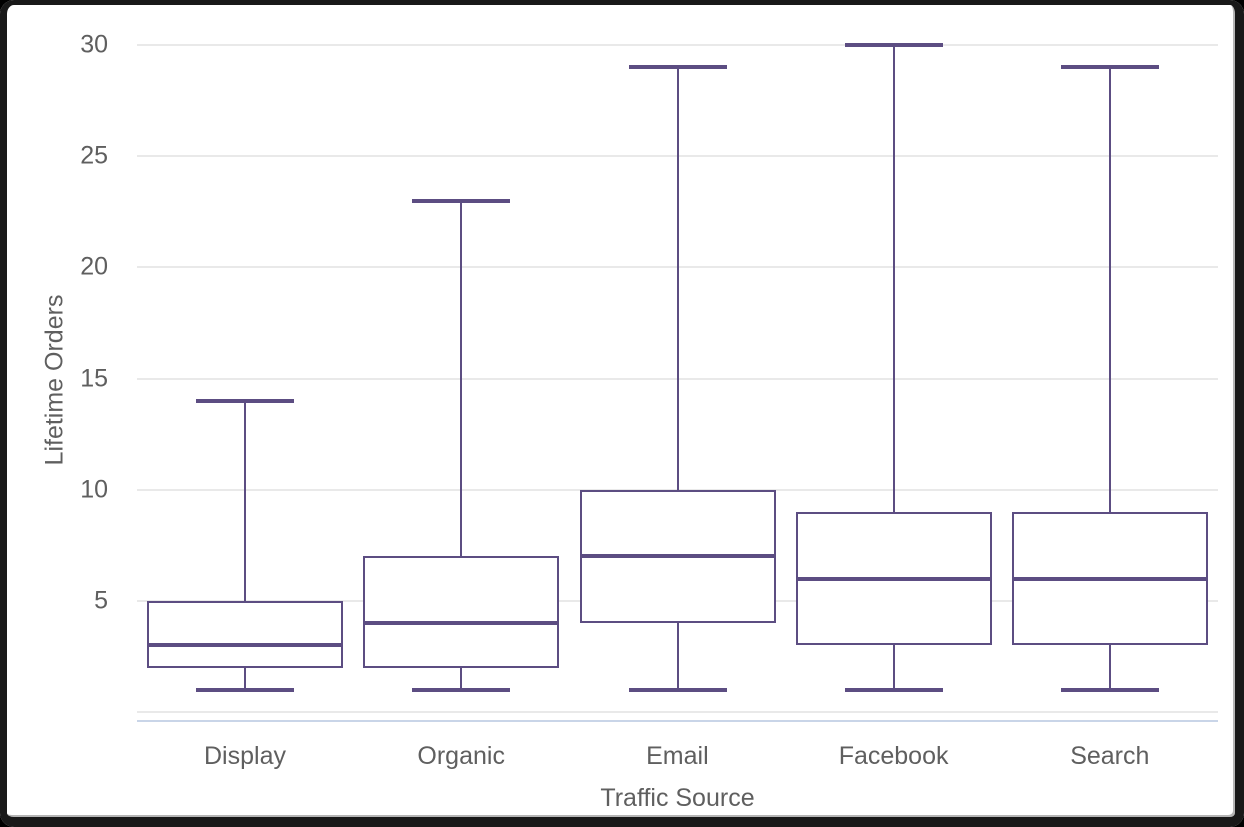  I want to click on whisker-cap-min-display, so click(245, 689).